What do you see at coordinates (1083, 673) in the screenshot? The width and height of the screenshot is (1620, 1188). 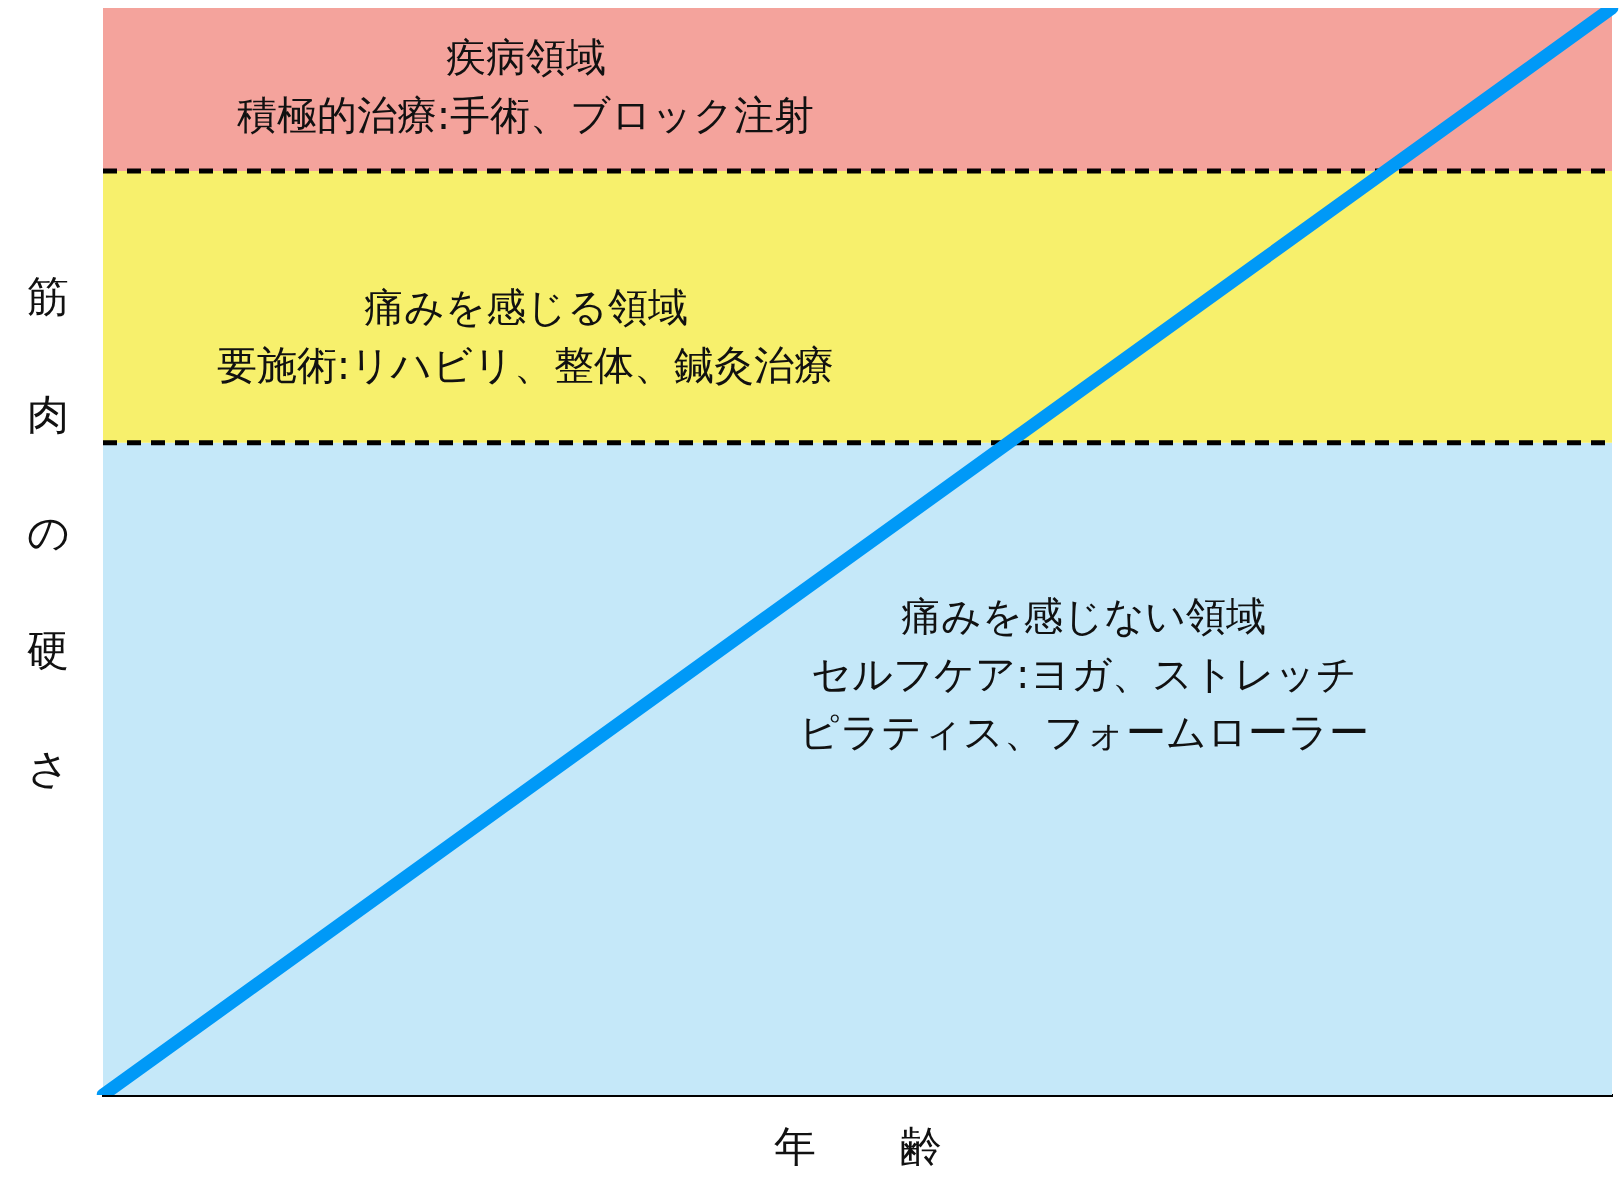 I see `band-label: 痛みを感じない領域セルフケア:ヨガ、ストレッチピラティス、フォームローラー` at bounding box center [1083, 673].